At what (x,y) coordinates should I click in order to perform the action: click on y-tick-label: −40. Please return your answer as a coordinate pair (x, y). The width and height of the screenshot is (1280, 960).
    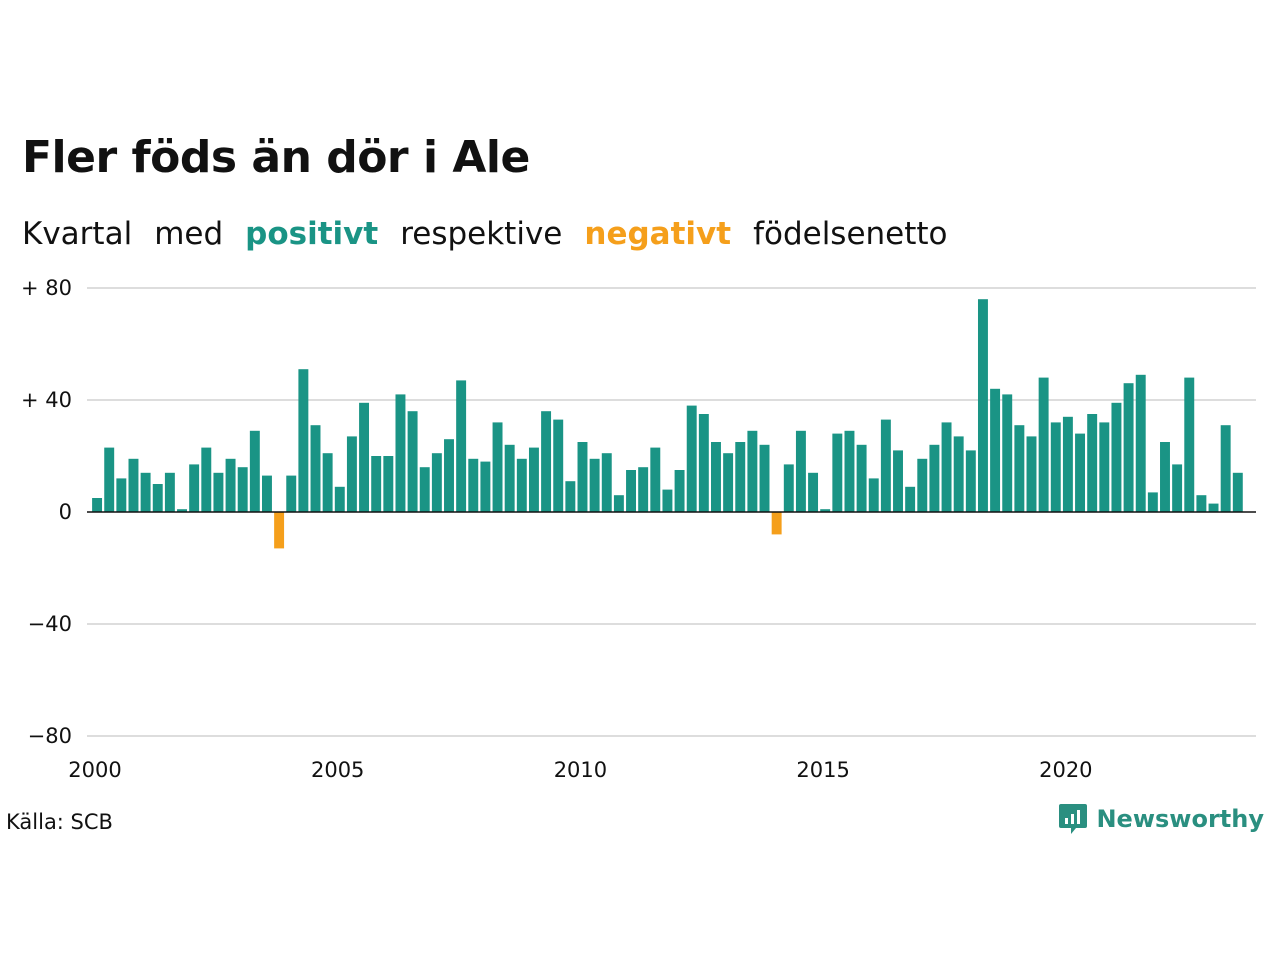
    Looking at the image, I should click on (50, 624).